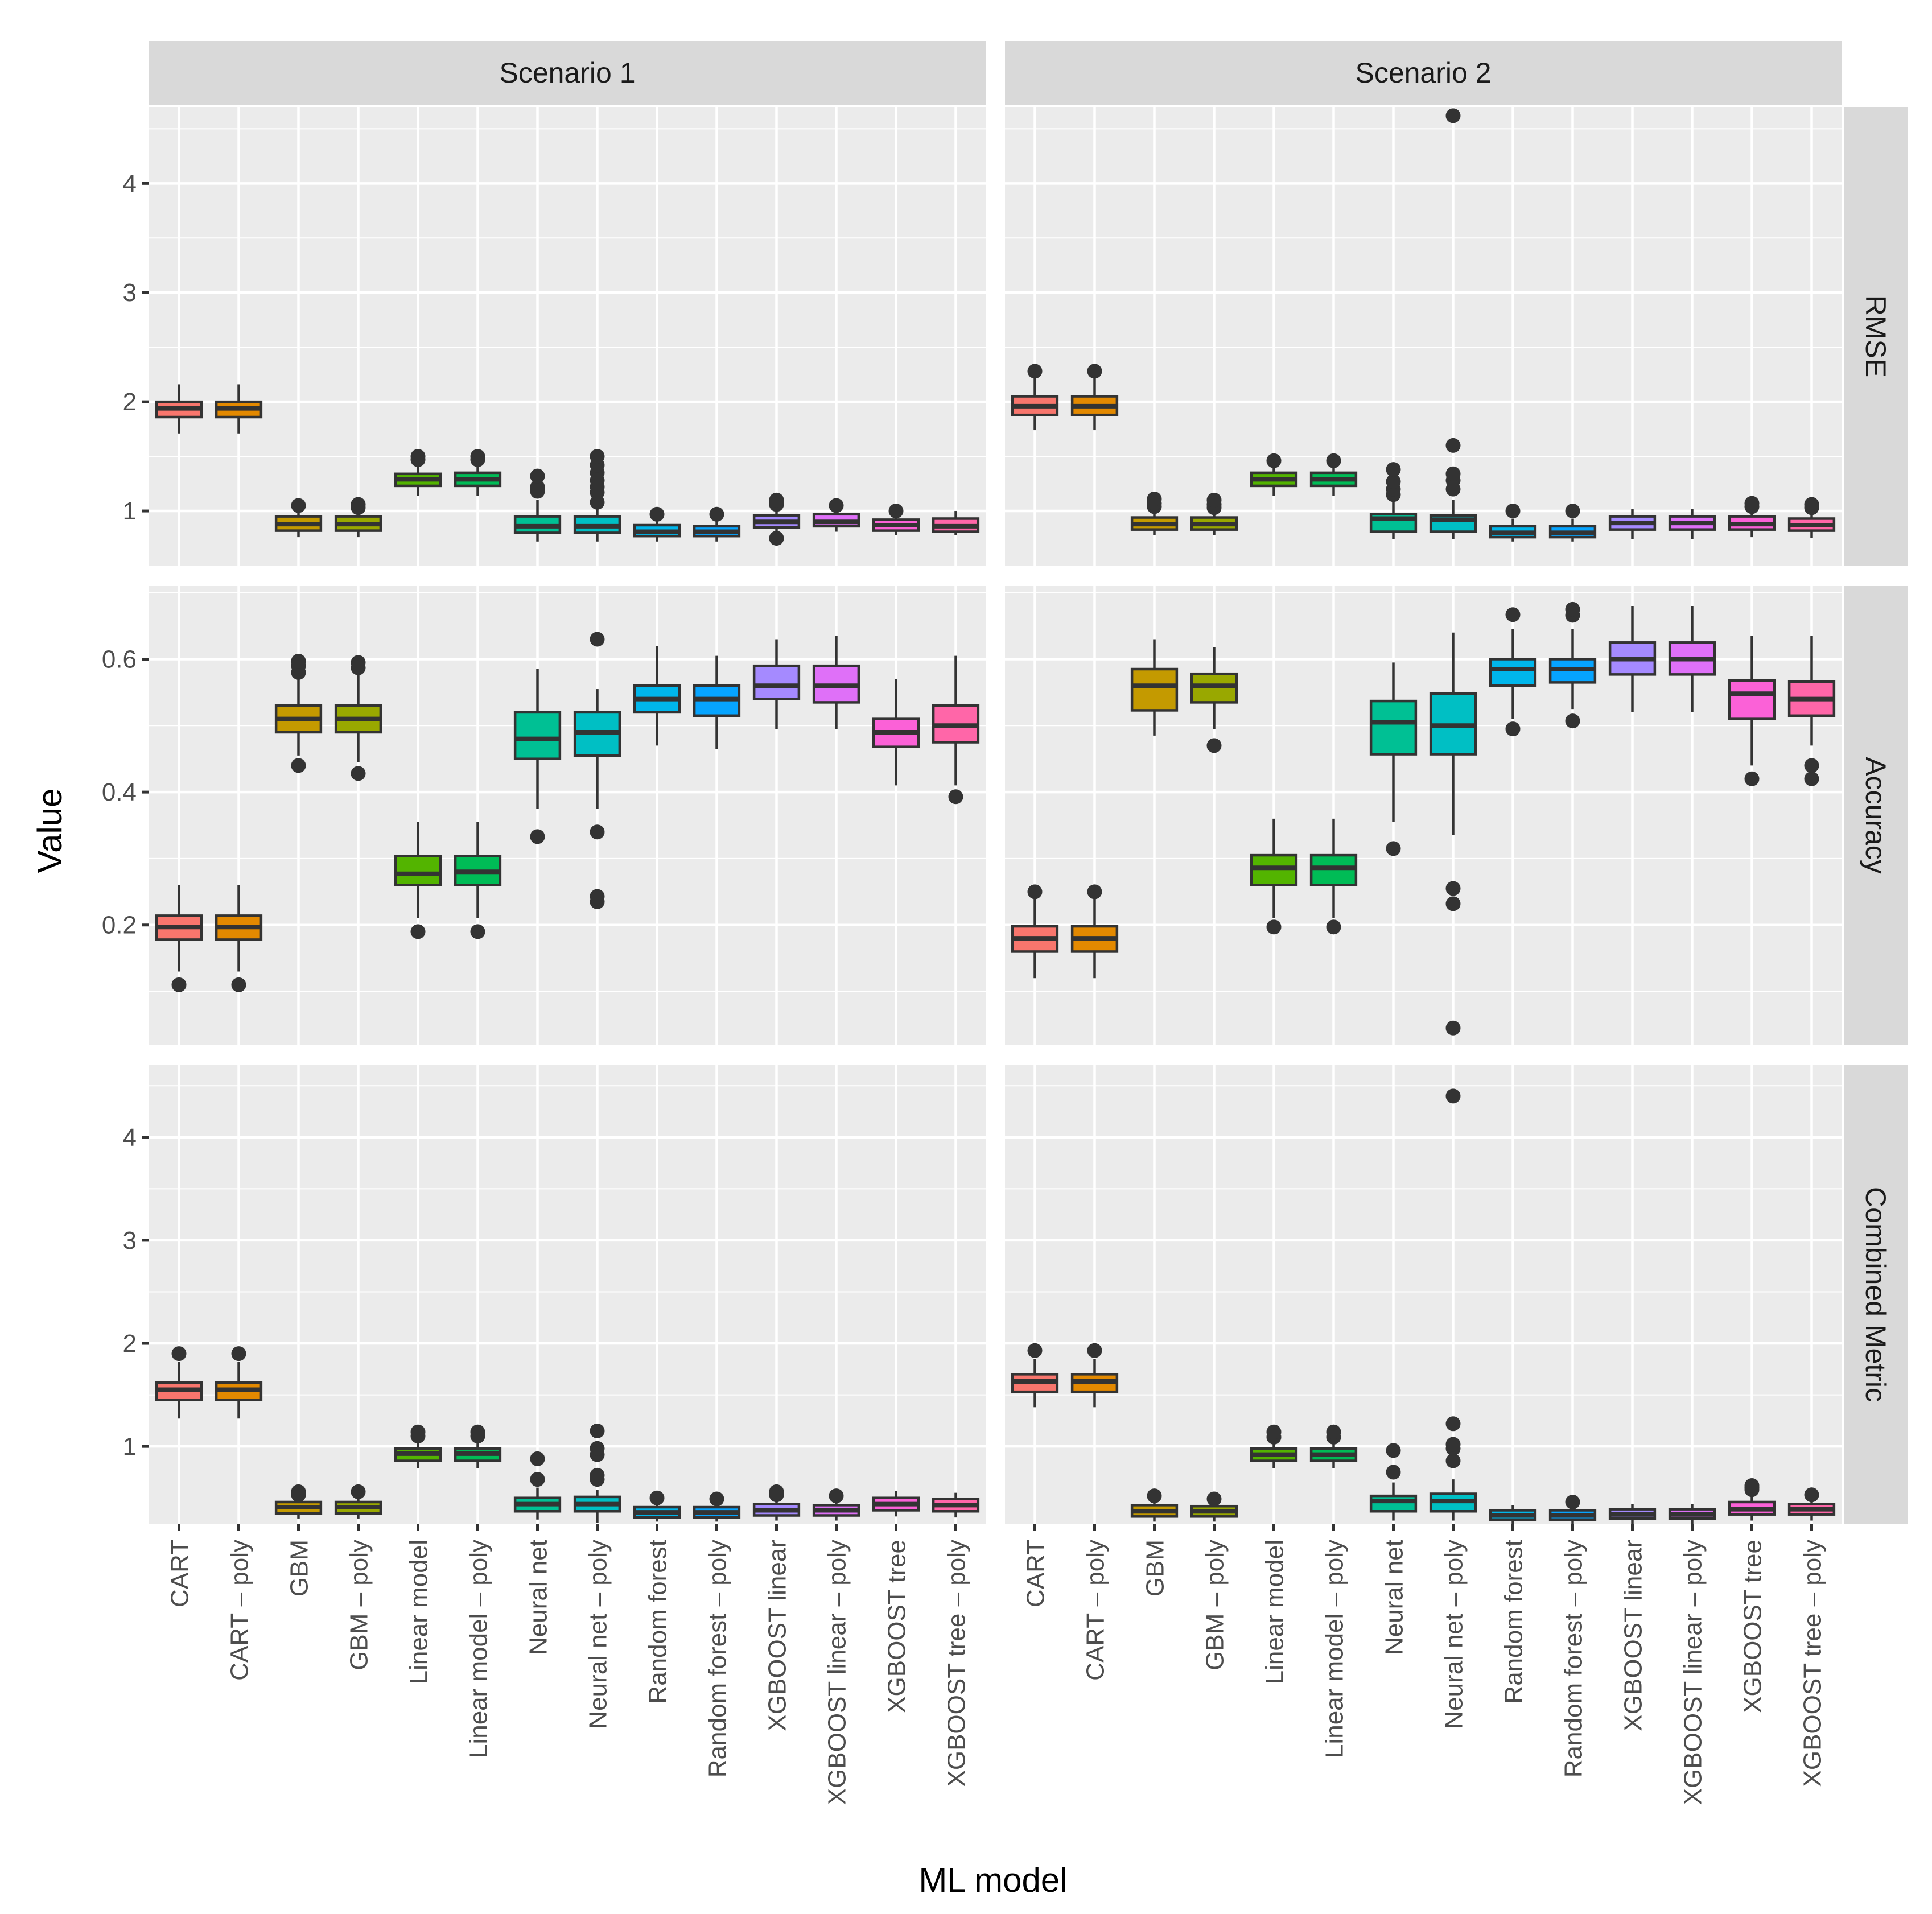 Image resolution: width=1932 pixels, height=1914 pixels. I want to click on x-tick-label: Linear model, so click(1275, 1612).